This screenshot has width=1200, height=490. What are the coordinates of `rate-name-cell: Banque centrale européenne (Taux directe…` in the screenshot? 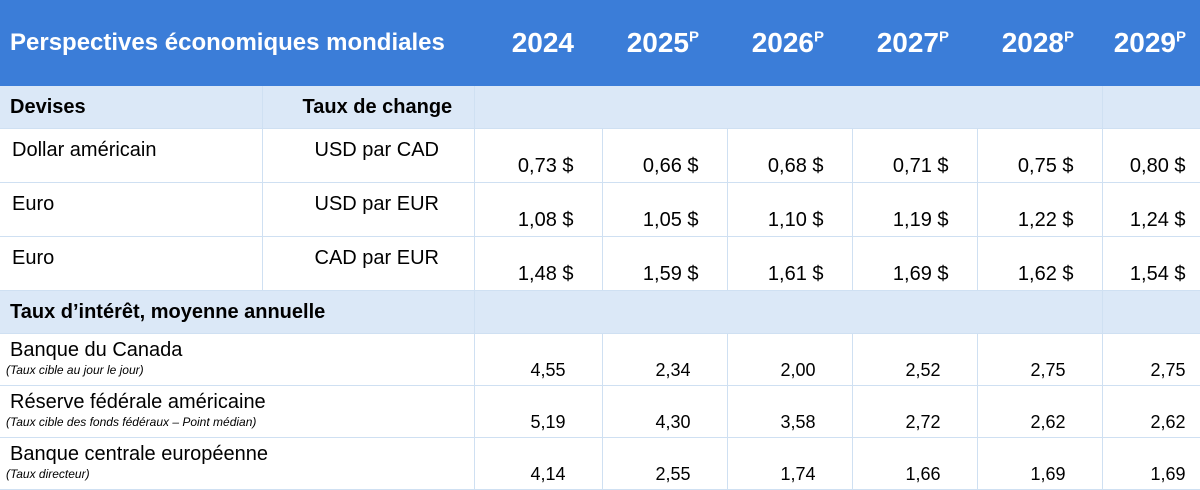 It's located at (237, 463).